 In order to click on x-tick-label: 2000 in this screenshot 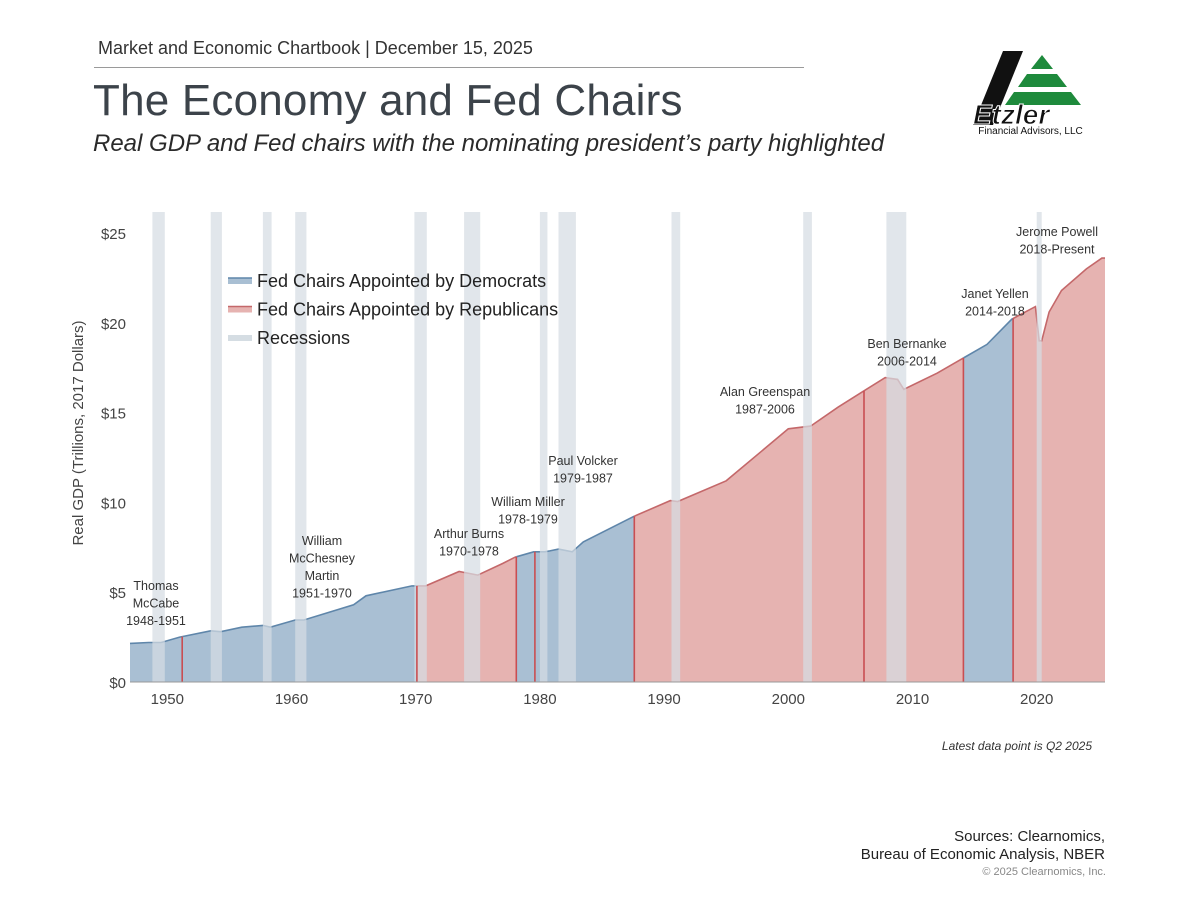, I will do `click(788, 699)`.